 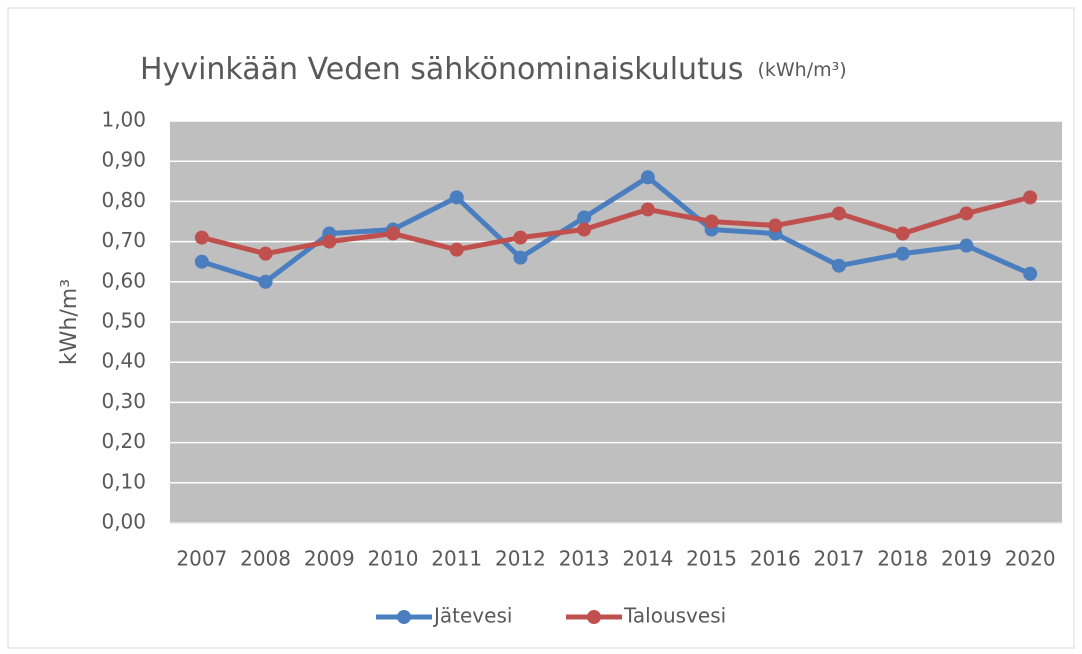 What do you see at coordinates (520, 559) in the screenshot?
I see `x-tick-label: 2012` at bounding box center [520, 559].